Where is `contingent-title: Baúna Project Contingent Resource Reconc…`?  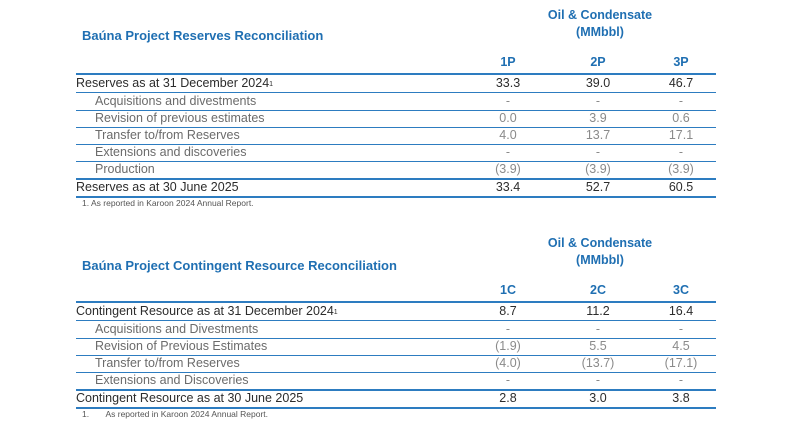 contingent-title: Baúna Project Contingent Resource Reconc… is located at coordinates (239, 265).